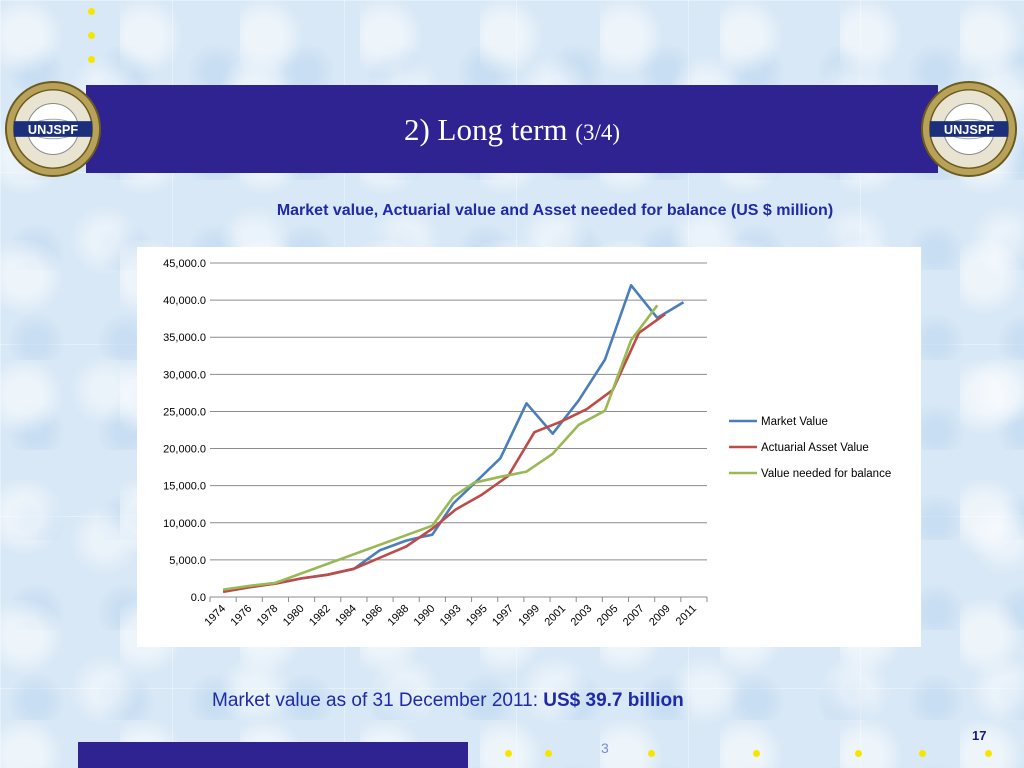  What do you see at coordinates (242, 616) in the screenshot?
I see `x-tick-label: 1976` at bounding box center [242, 616].